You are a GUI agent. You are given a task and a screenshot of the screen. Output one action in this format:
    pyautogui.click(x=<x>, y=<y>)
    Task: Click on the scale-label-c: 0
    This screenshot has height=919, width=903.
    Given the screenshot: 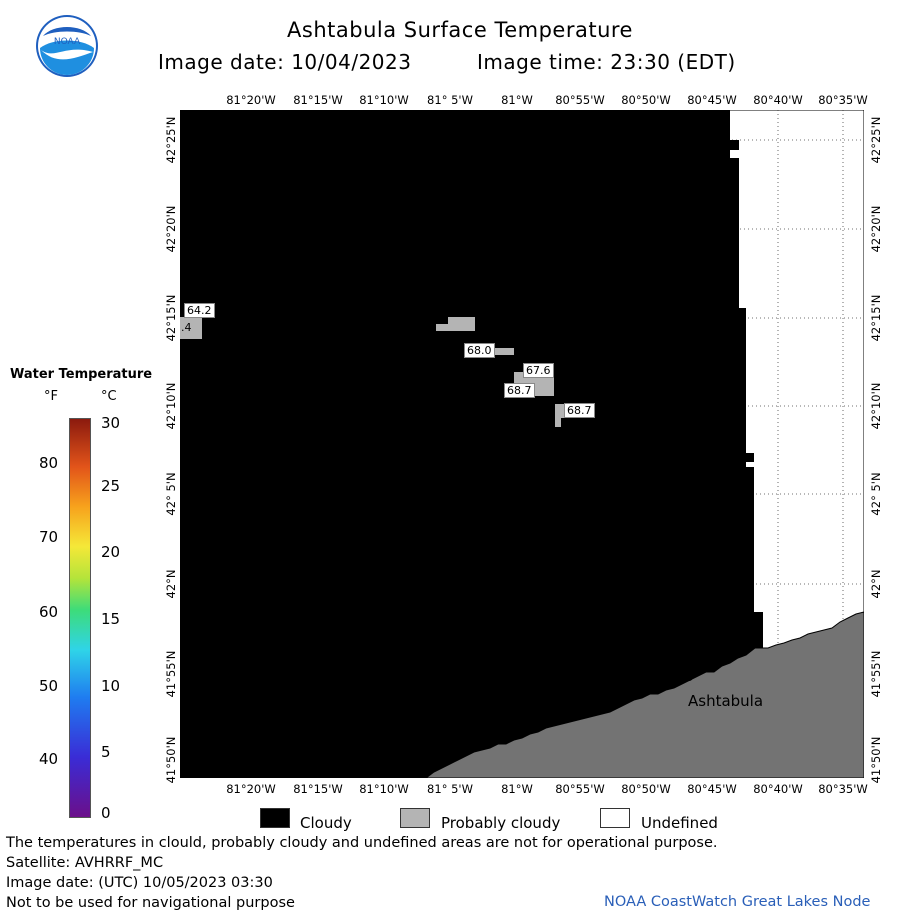 What is the action you would take?
    pyautogui.click(x=106, y=813)
    